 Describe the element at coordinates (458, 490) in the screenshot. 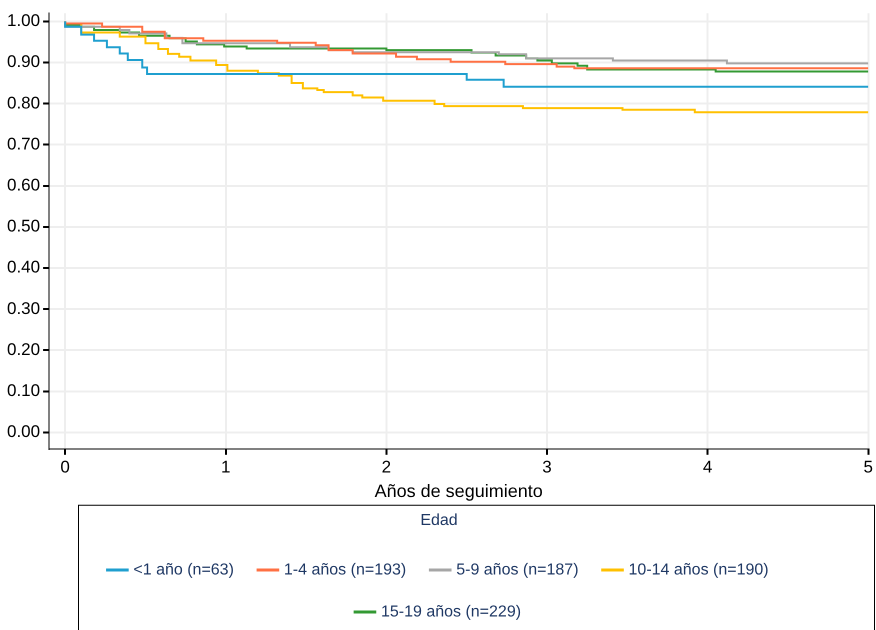

I see `x-axis-title: Años de seguimiento` at that location.